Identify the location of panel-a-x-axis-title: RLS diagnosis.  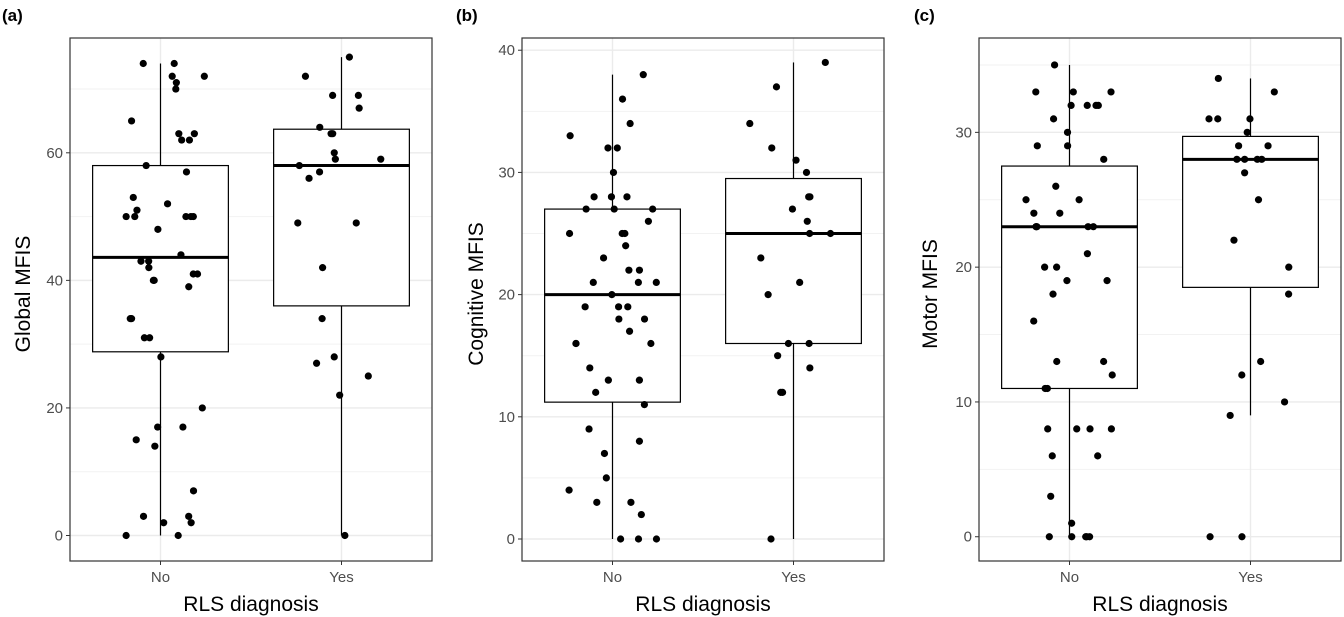
(250, 604).